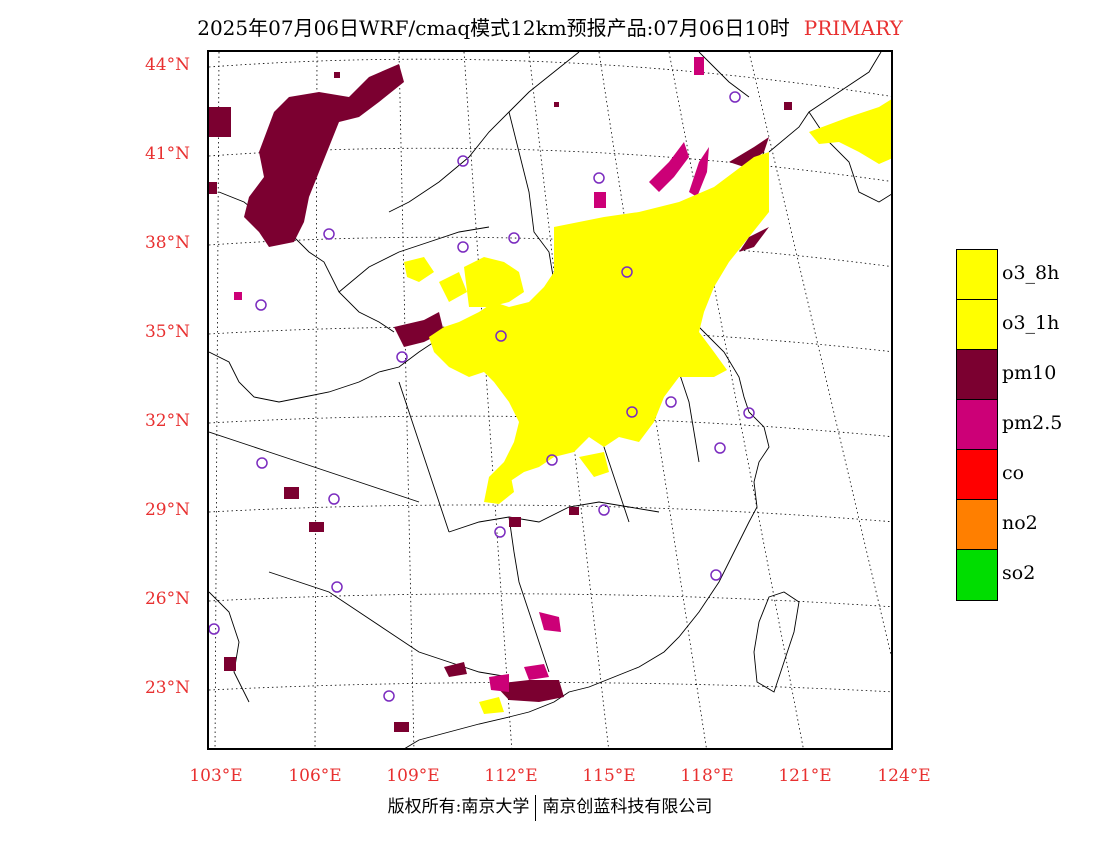 The width and height of the screenshot is (1100, 850). What do you see at coordinates (977, 375) in the screenshot?
I see `legend-swatch-pm10` at bounding box center [977, 375].